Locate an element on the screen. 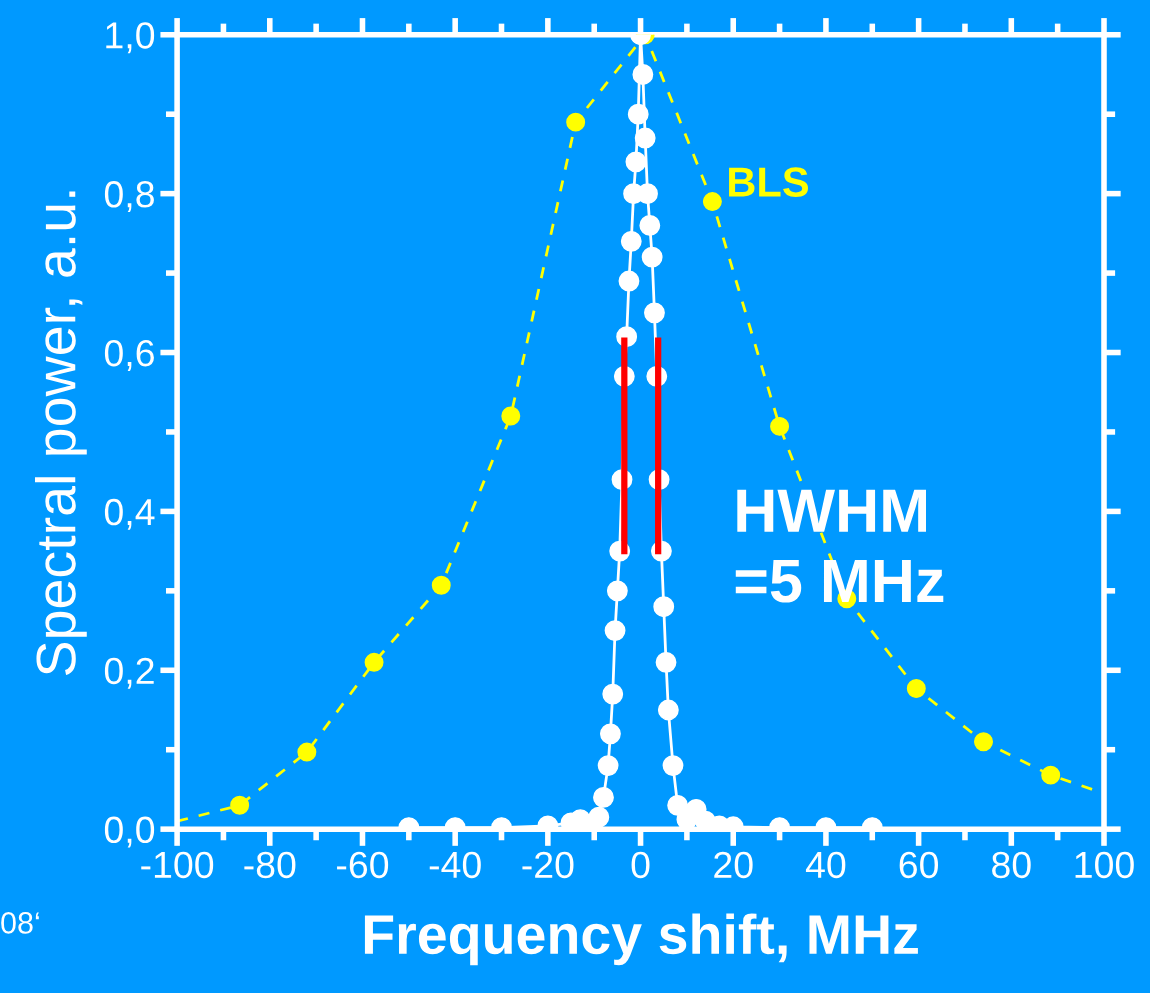 The image size is (1150, 993). x-tick-label: 40 is located at coordinates (825, 865).